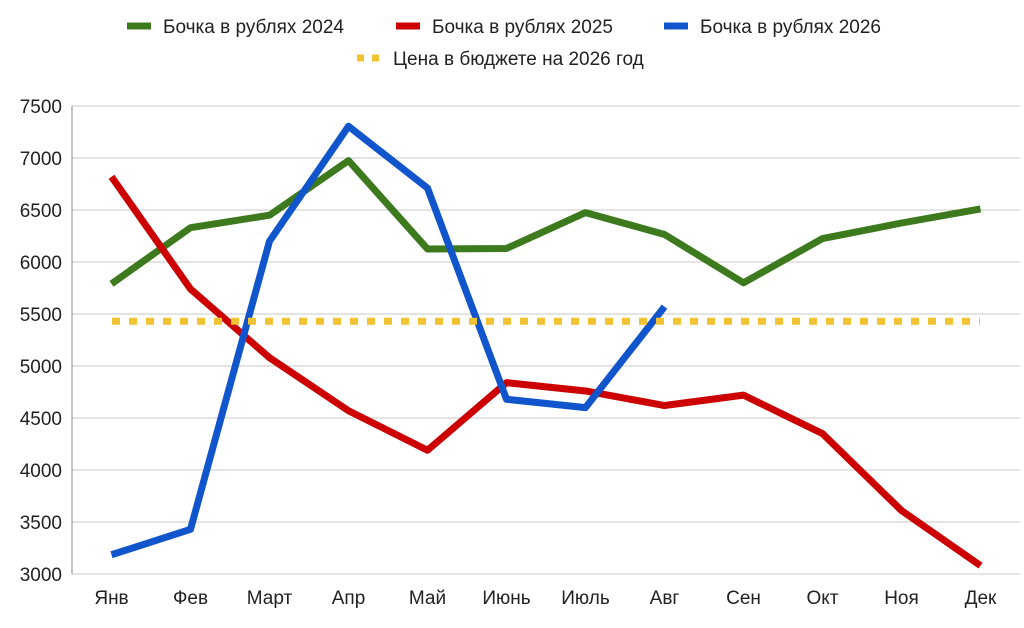 Image resolution: width=1024 pixels, height=628 pixels. What do you see at coordinates (790, 27) in the screenshot?
I see `legend-label: Бочка в рублях 2026` at bounding box center [790, 27].